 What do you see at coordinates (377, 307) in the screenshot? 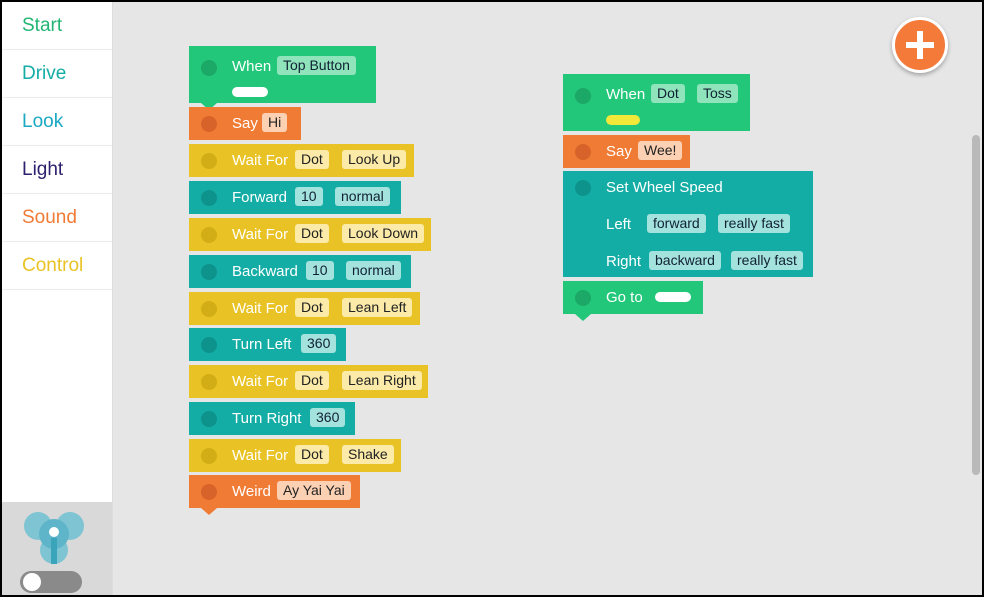
I see `arg-pill: Lean Left` at bounding box center [377, 307].